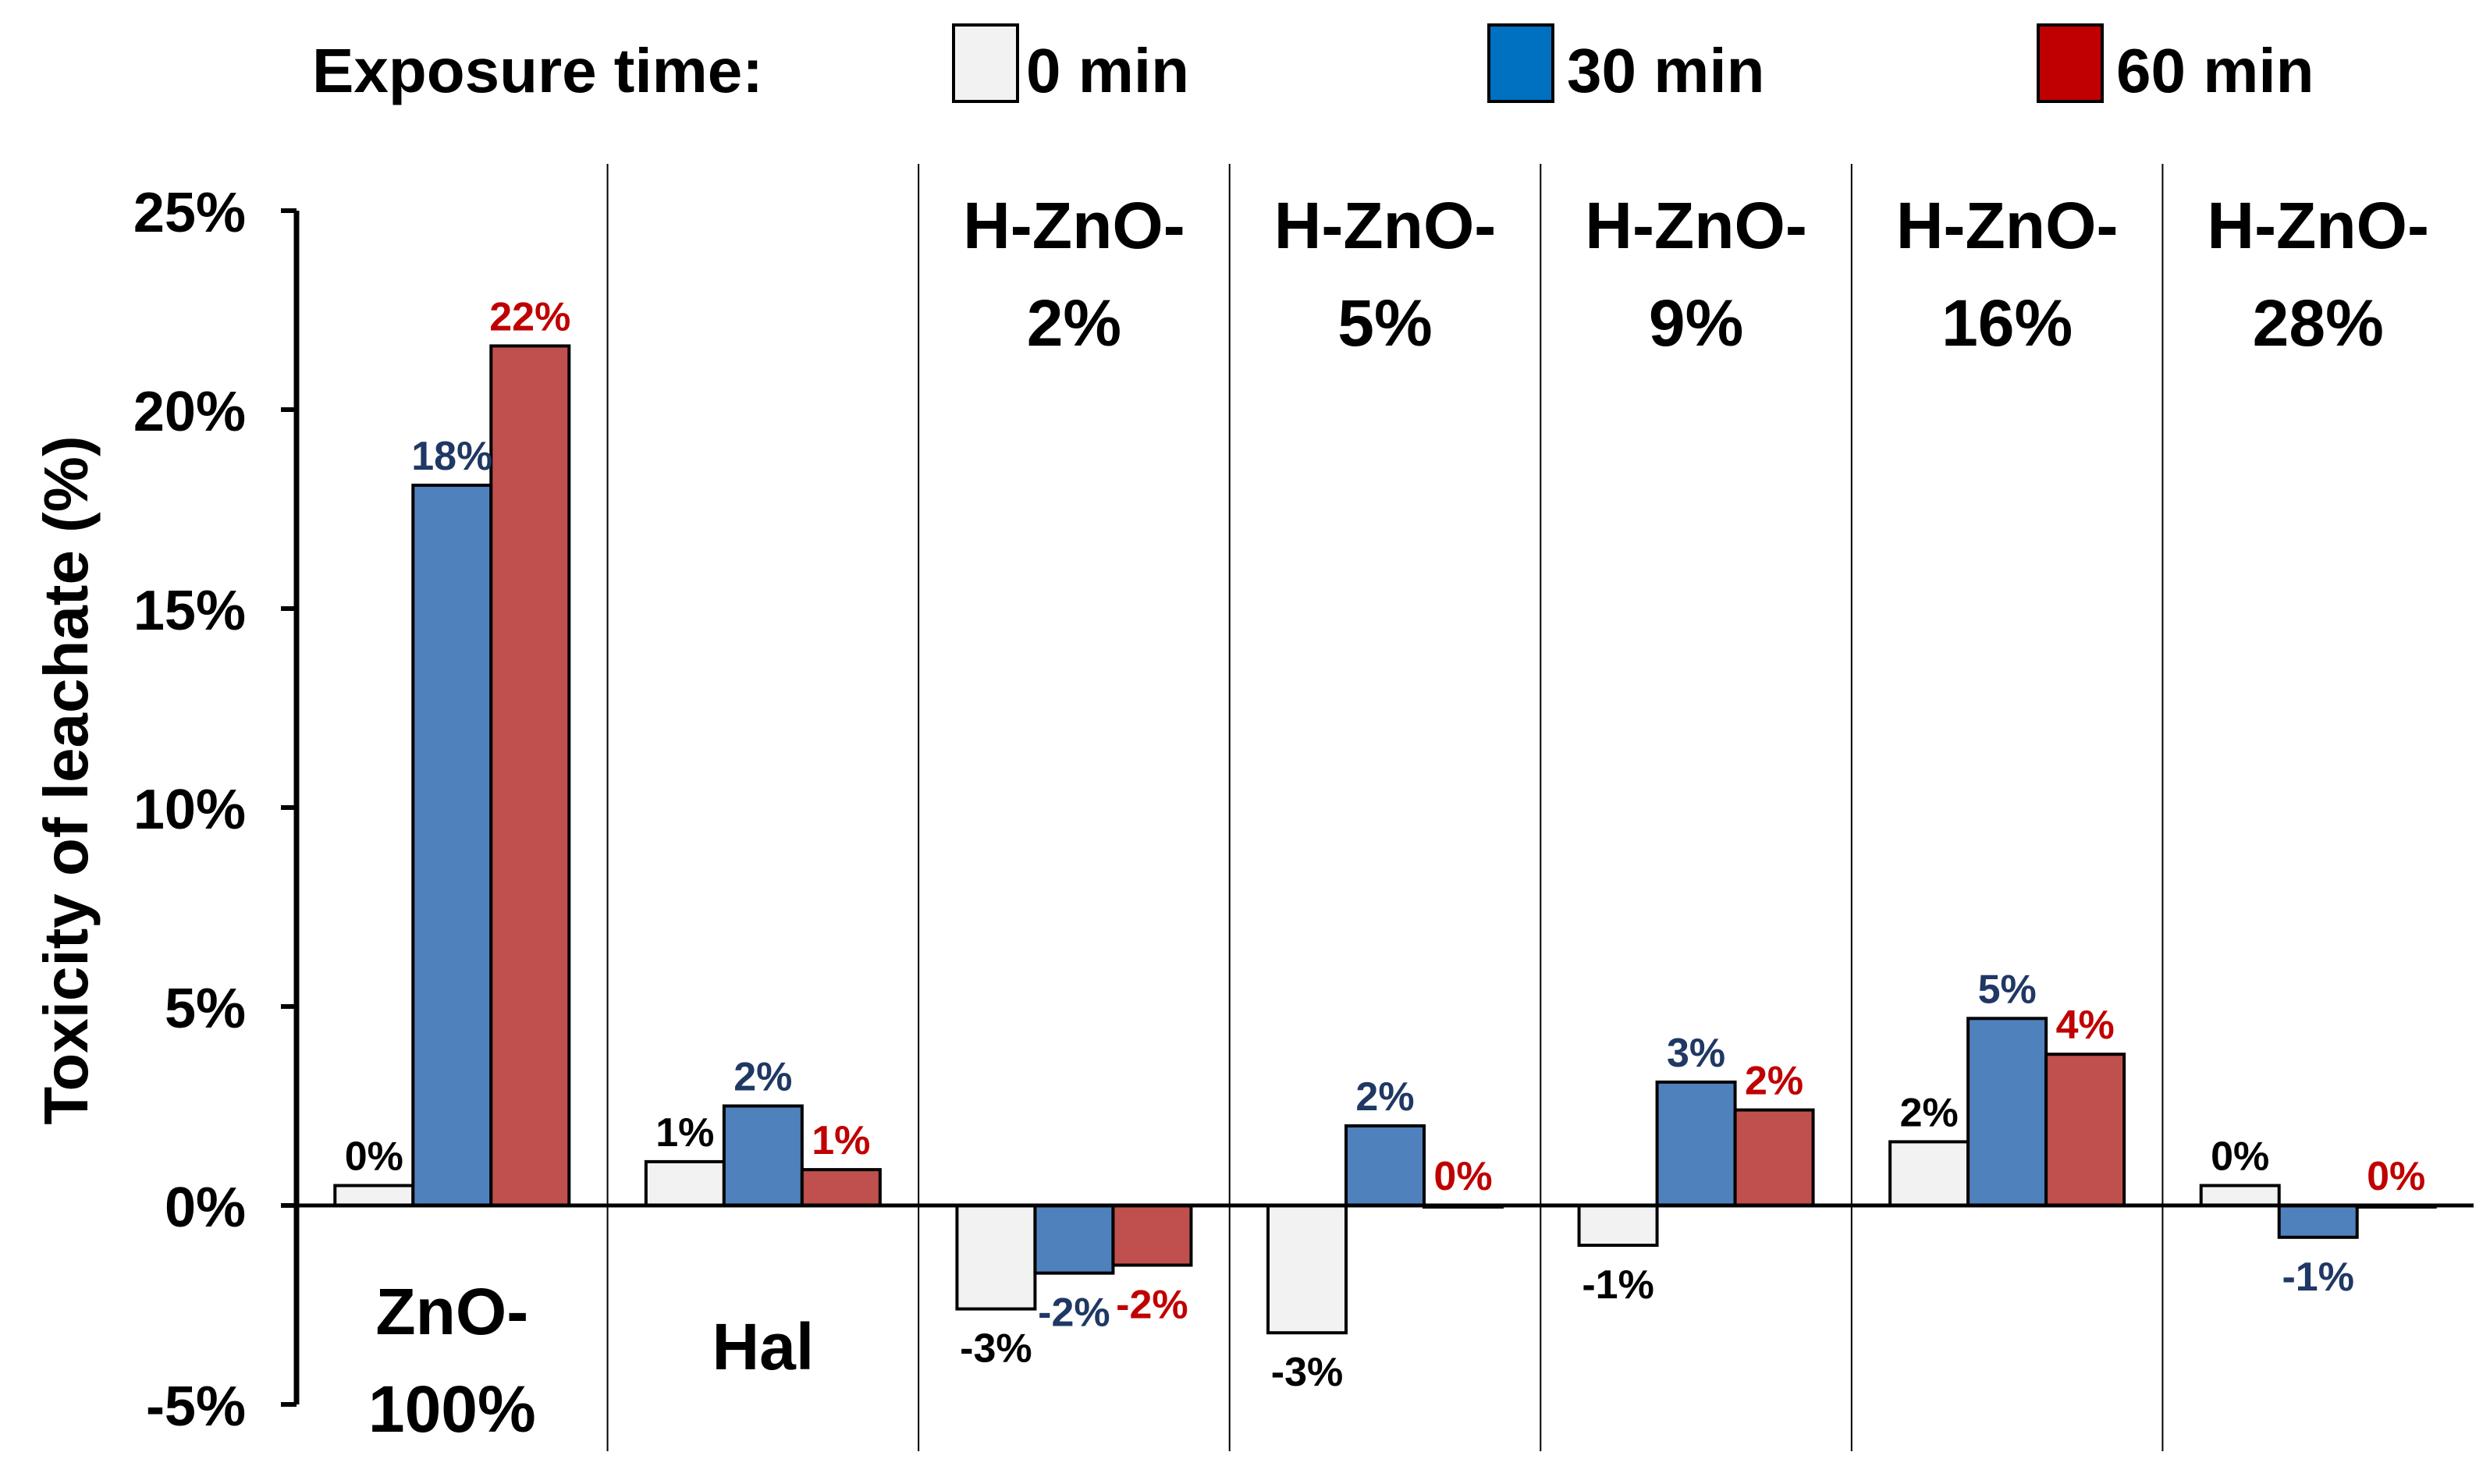  What do you see at coordinates (189, 213) in the screenshot?
I see `y-tick-label: 25%` at bounding box center [189, 213].